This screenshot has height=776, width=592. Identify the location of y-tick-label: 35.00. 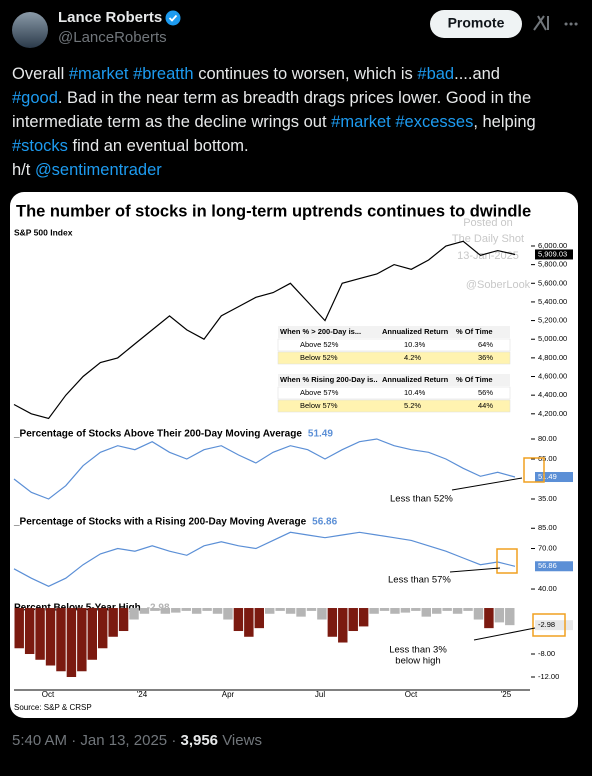
(547, 498).